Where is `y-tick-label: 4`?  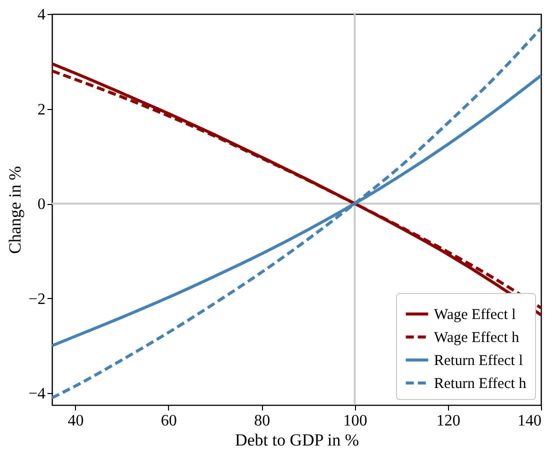
y-tick-label: 4 is located at coordinates (42, 15).